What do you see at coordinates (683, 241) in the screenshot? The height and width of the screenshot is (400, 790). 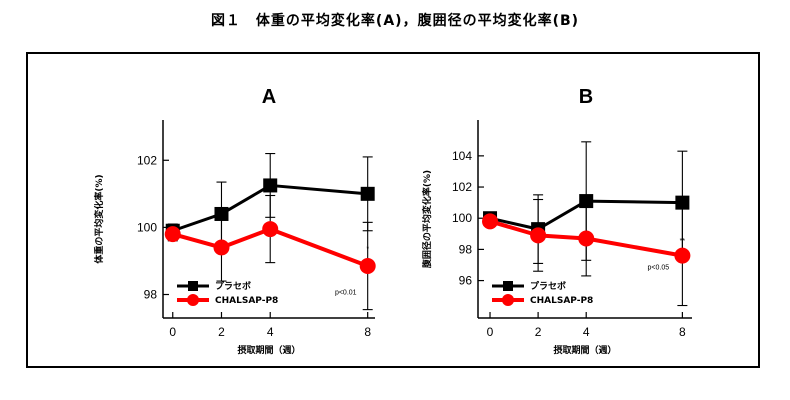 I see `annotation-text: **` at bounding box center [683, 241].